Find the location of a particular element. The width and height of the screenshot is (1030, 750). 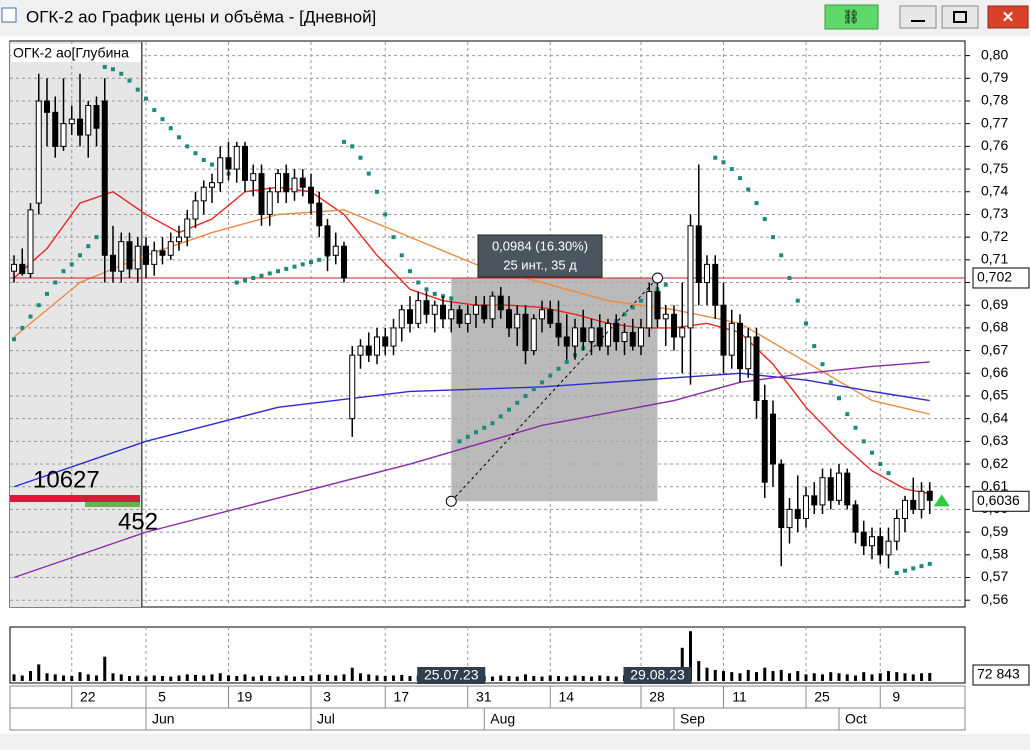

x-tick-label: 28 is located at coordinates (657, 697).